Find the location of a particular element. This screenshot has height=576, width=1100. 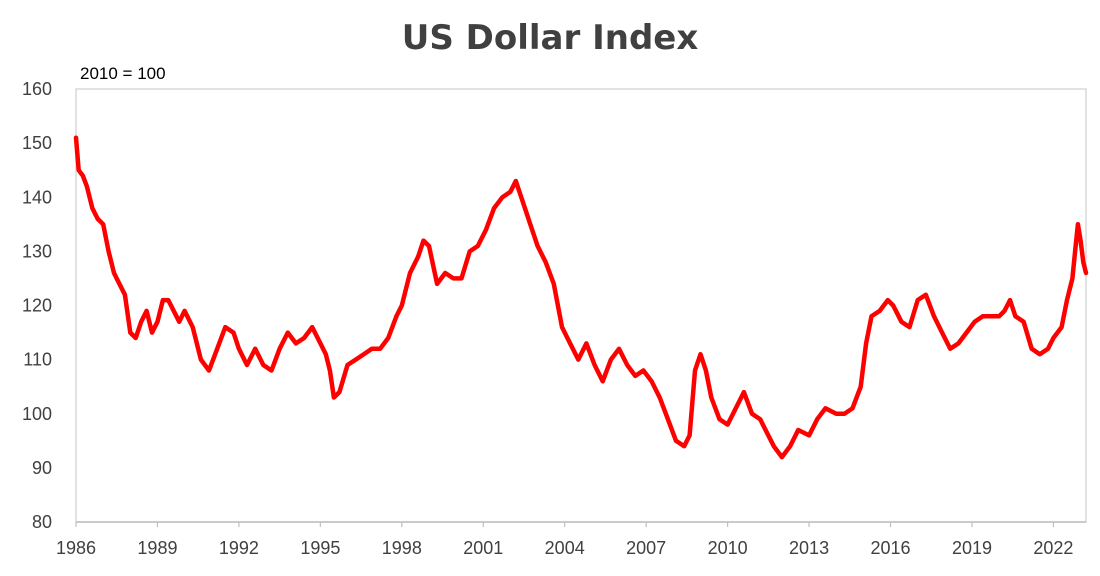

x-tick-label: 1992 is located at coordinates (239, 548).